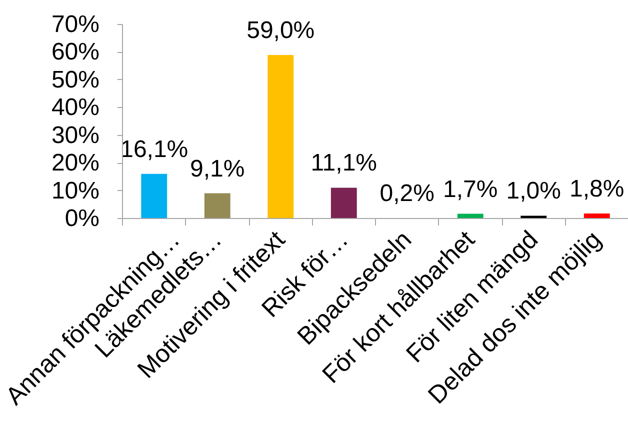 The height and width of the screenshot is (424, 628). What do you see at coordinates (75, 108) in the screenshot?
I see `y-tick-label: 40%` at bounding box center [75, 108].